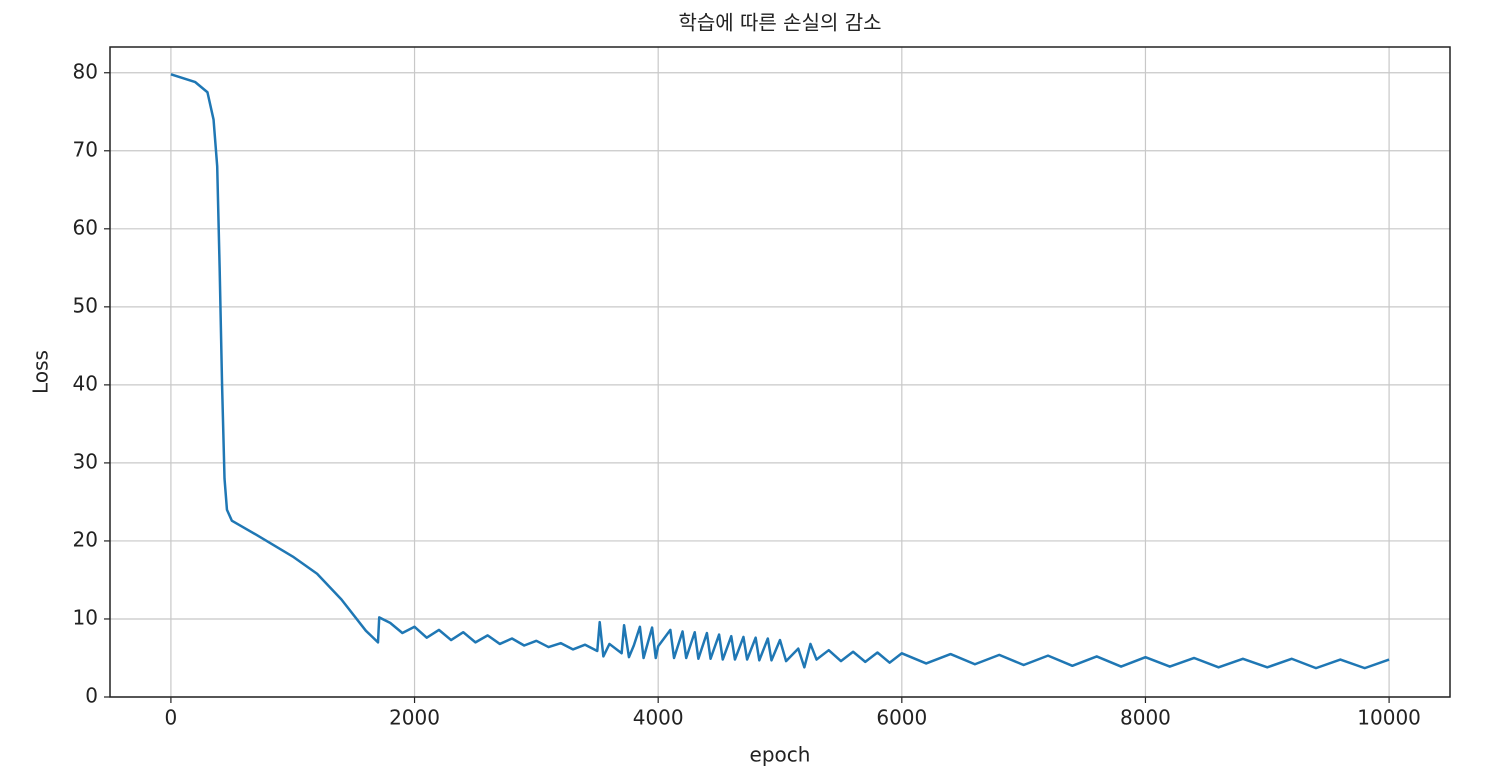 The width and height of the screenshot is (1488, 782). Describe the element at coordinates (414, 718) in the screenshot. I see `x-tick-label: 2000` at that location.